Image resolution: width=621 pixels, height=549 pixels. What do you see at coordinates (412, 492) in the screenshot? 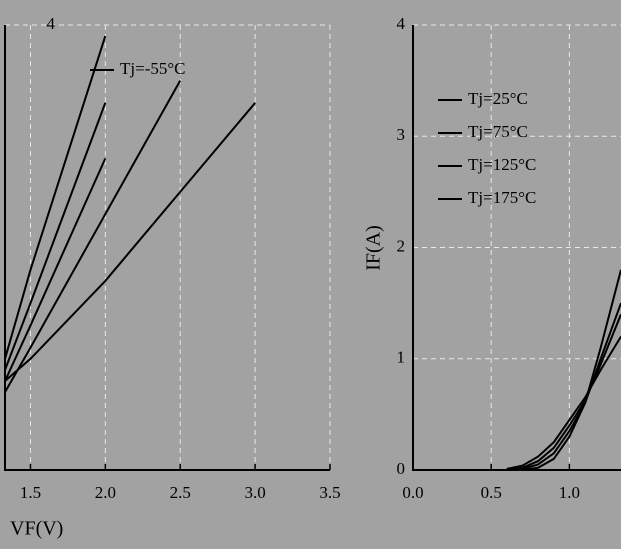
I see `x-tick-label: 0.0` at bounding box center [412, 492].